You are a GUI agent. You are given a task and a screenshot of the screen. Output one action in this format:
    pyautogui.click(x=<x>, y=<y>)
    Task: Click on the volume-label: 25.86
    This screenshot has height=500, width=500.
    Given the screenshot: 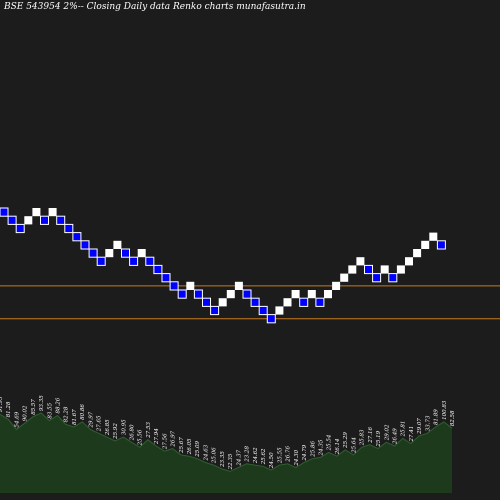 What is the action you would take?
    pyautogui.click(x=313, y=448)
    